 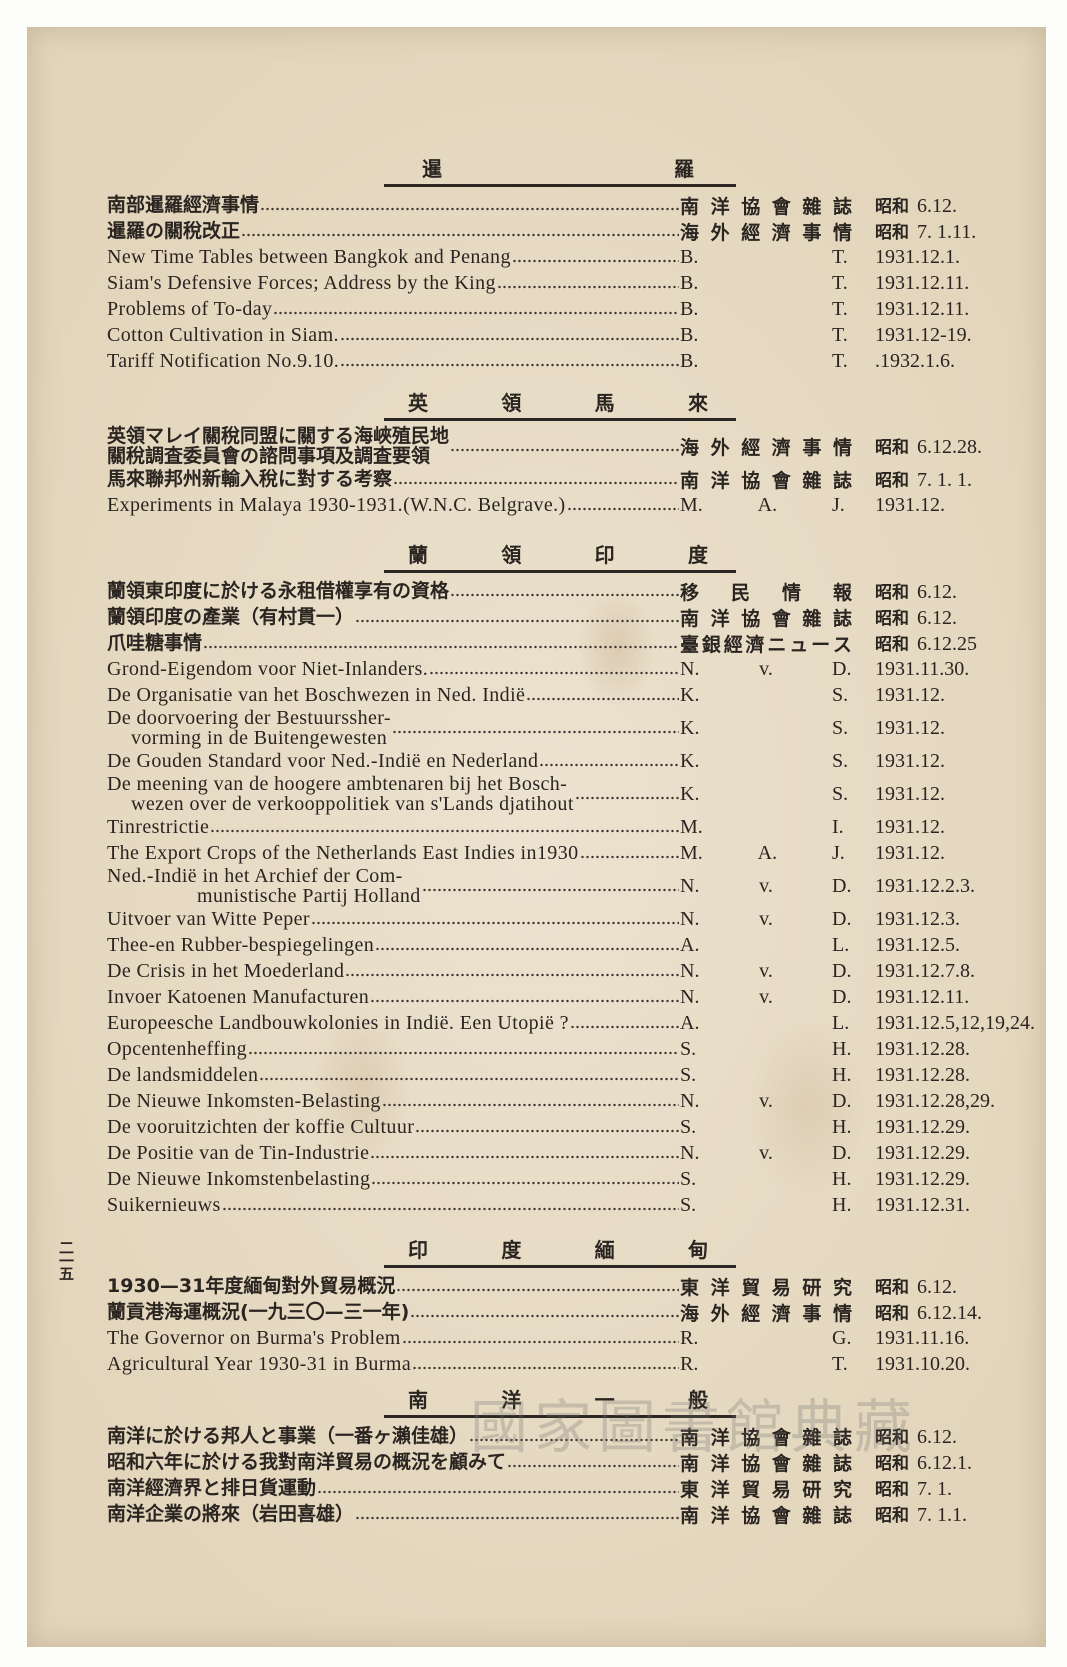 I want to click on date-value: 1931.10.20., so click(x=922, y=1363).